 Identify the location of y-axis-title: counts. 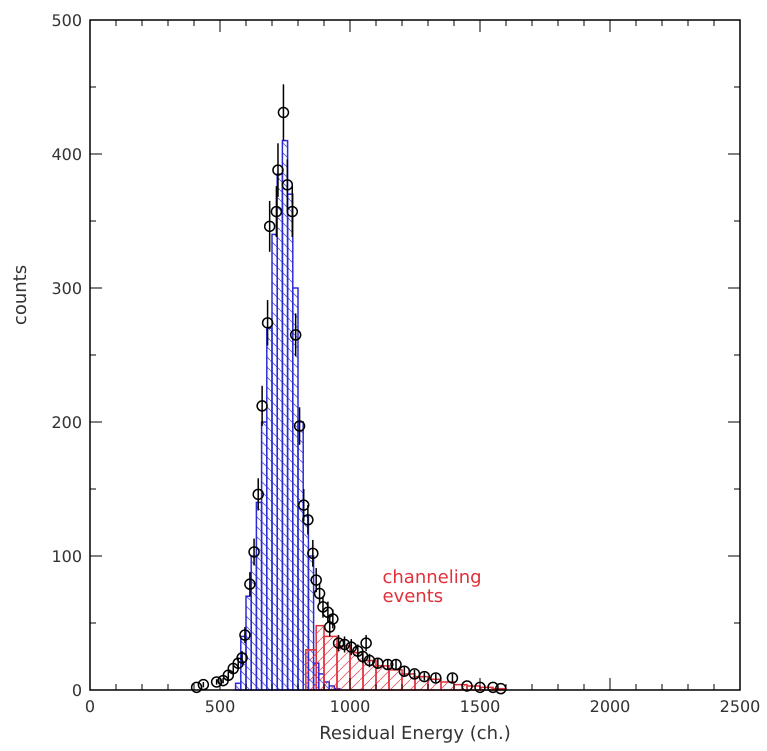
(20, 295).